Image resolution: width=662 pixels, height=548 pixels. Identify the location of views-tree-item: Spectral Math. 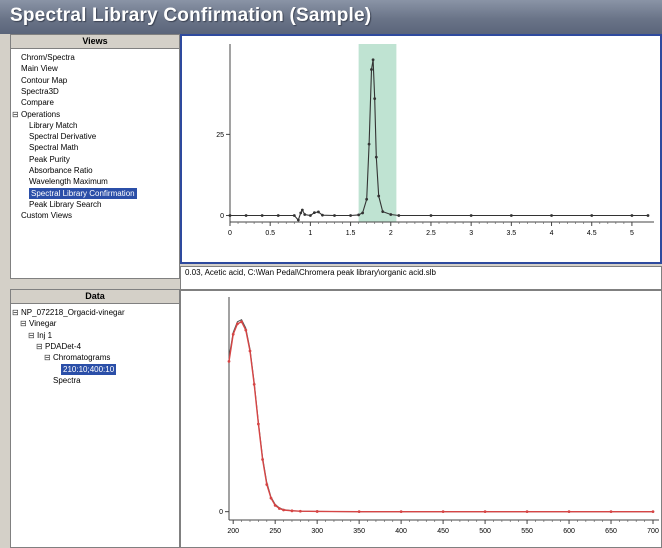
(54, 148).